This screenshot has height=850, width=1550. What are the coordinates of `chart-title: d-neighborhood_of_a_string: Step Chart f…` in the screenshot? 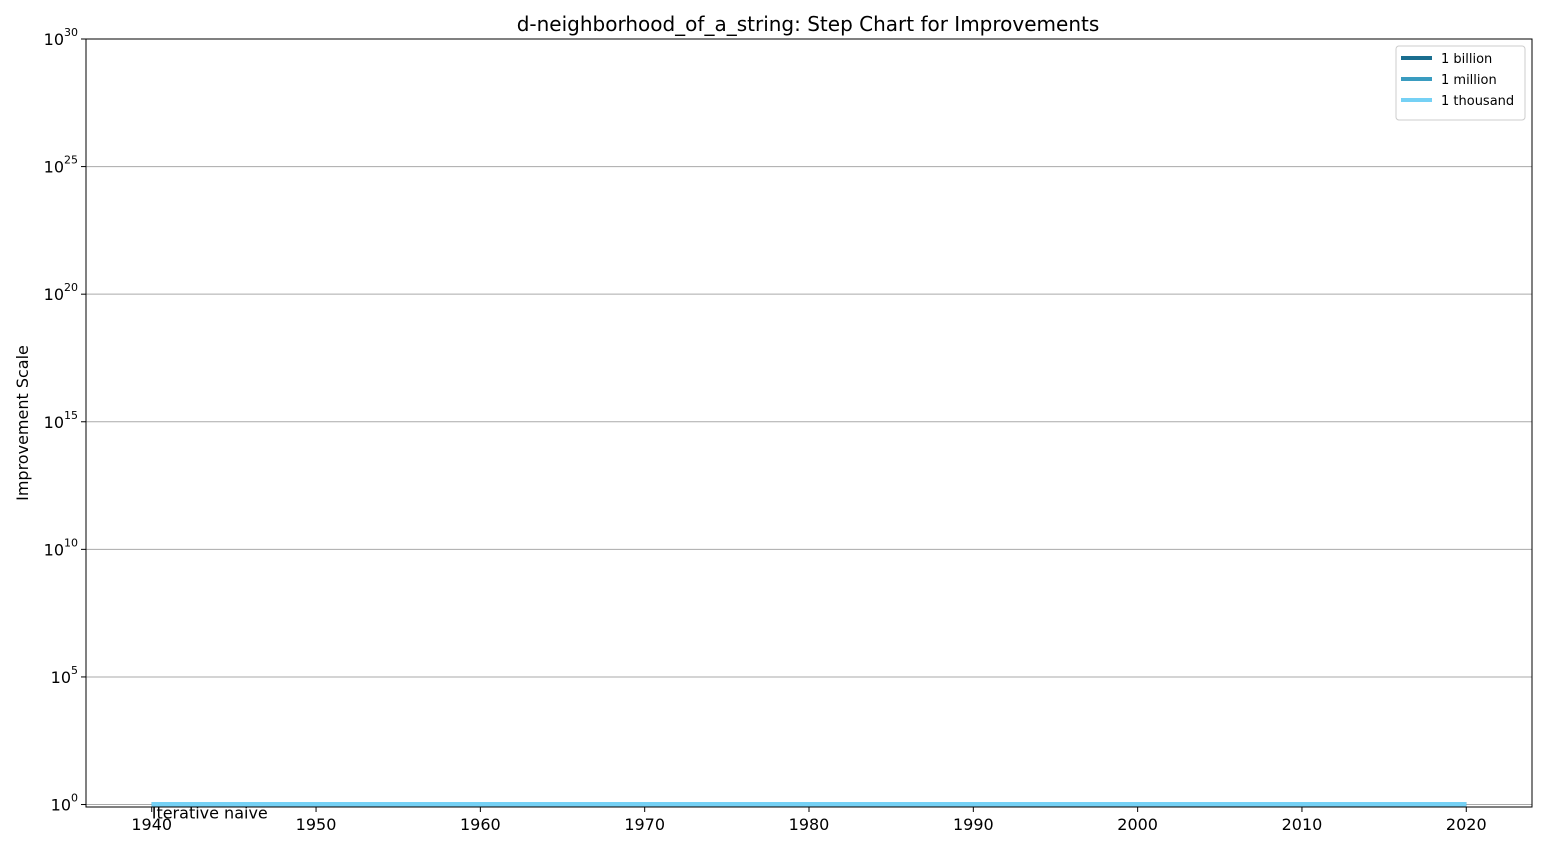 It's located at (808, 24).